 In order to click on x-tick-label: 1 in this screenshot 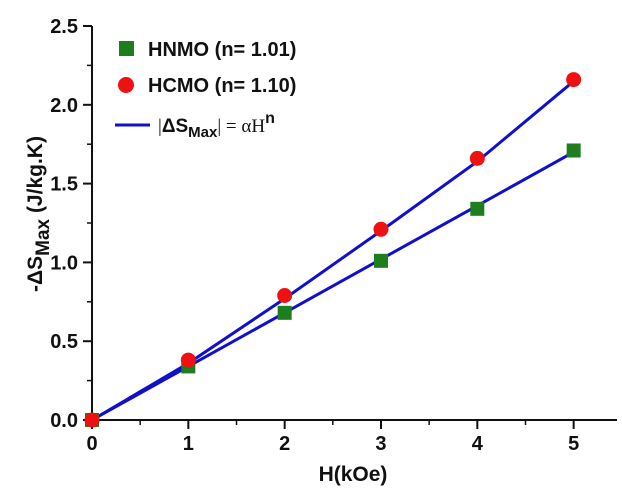, I will do `click(188, 444)`.